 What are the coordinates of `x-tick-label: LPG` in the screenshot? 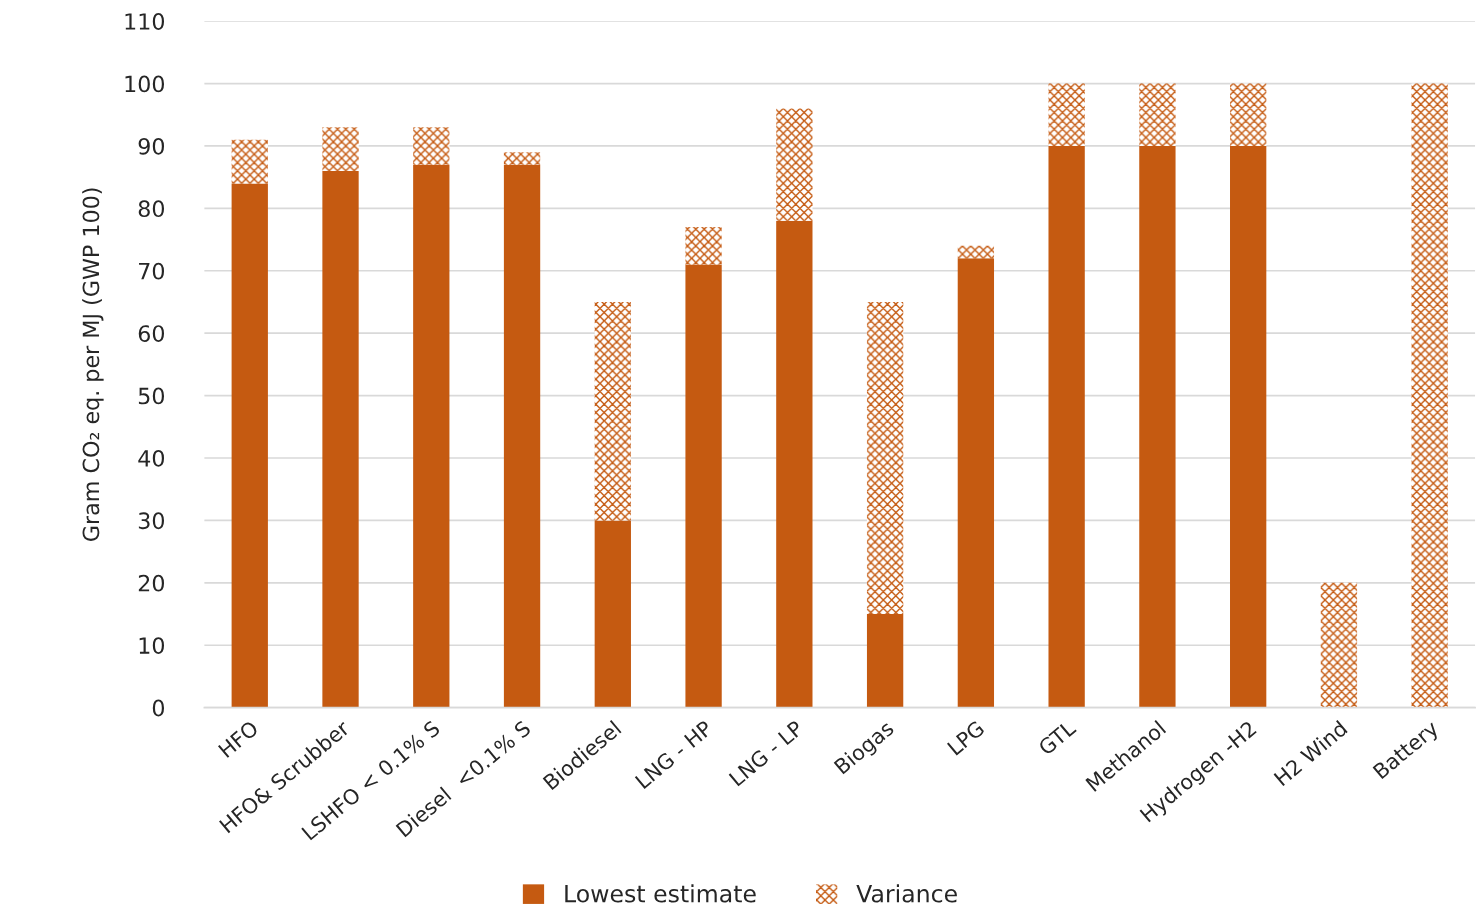 It's located at (965, 738).